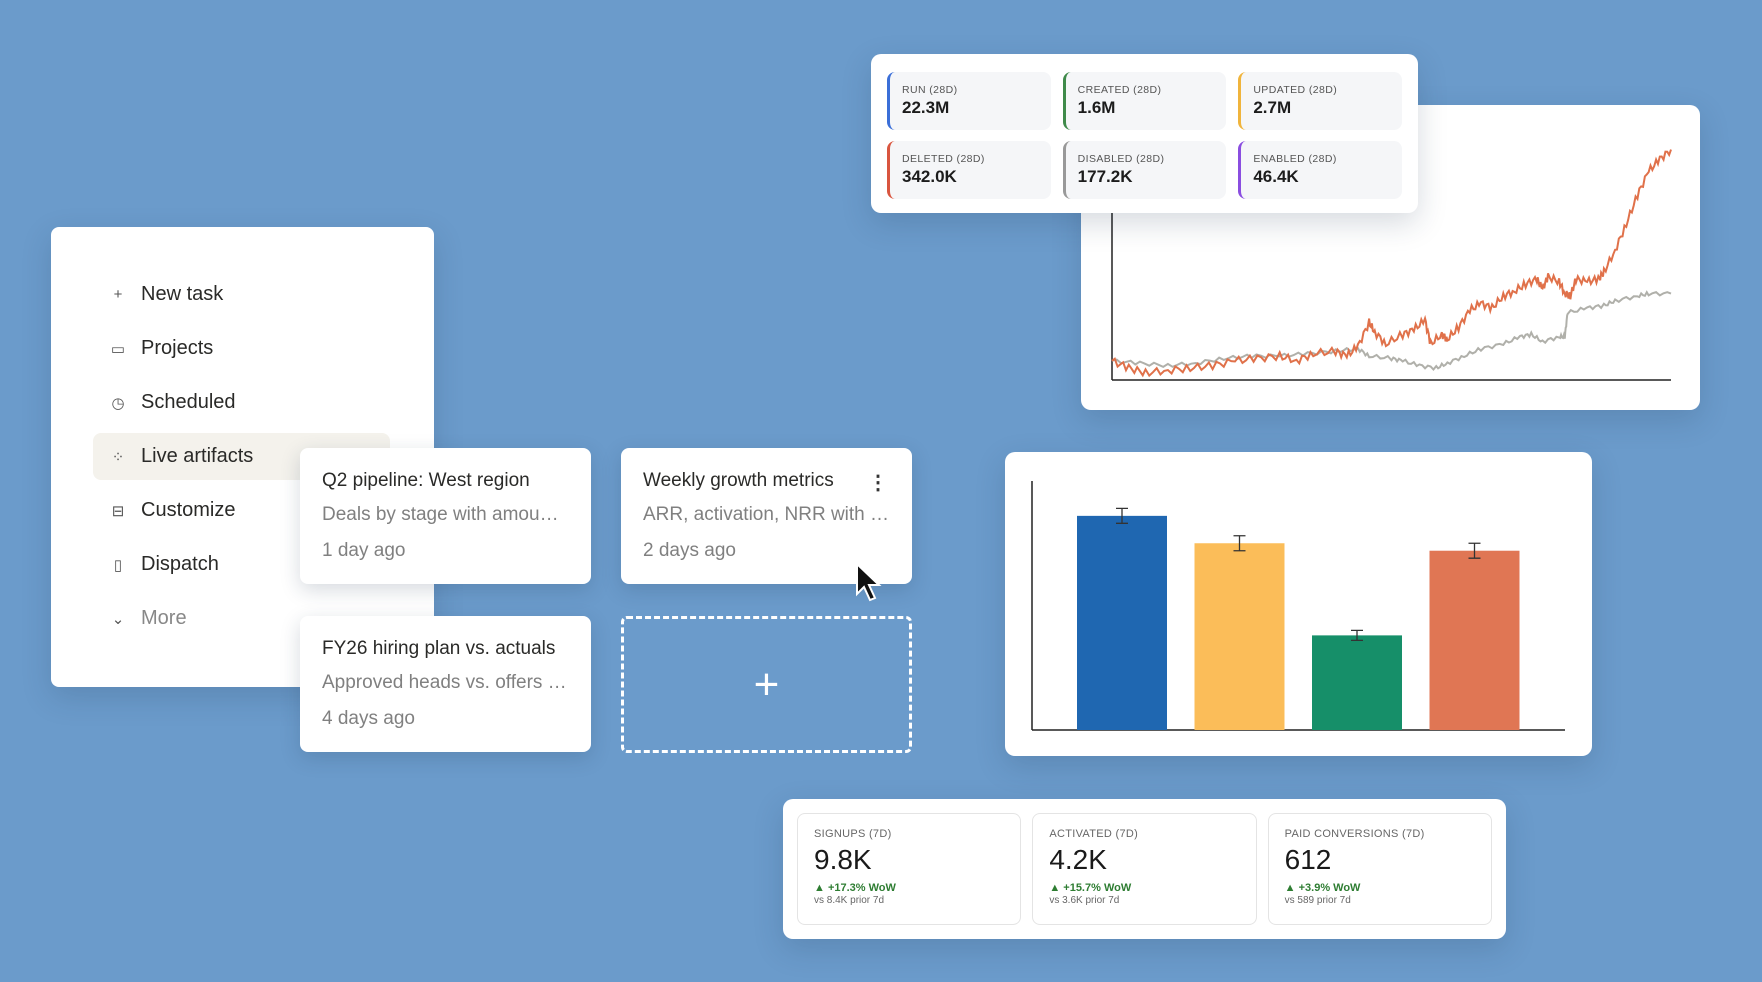 This screenshot has height=982, width=1762. Describe the element at coordinates (118, 457) in the screenshot. I see `artifacts-icon: ⁘` at that location.